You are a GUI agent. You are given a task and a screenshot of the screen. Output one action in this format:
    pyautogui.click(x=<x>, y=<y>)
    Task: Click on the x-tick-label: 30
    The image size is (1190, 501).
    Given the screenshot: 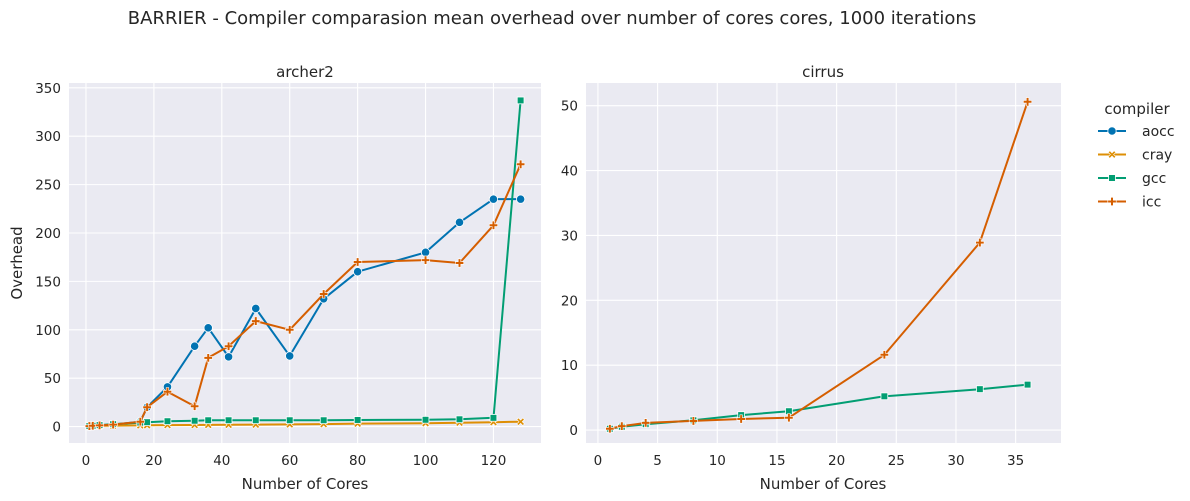 What is the action you would take?
    pyautogui.click(x=955, y=461)
    